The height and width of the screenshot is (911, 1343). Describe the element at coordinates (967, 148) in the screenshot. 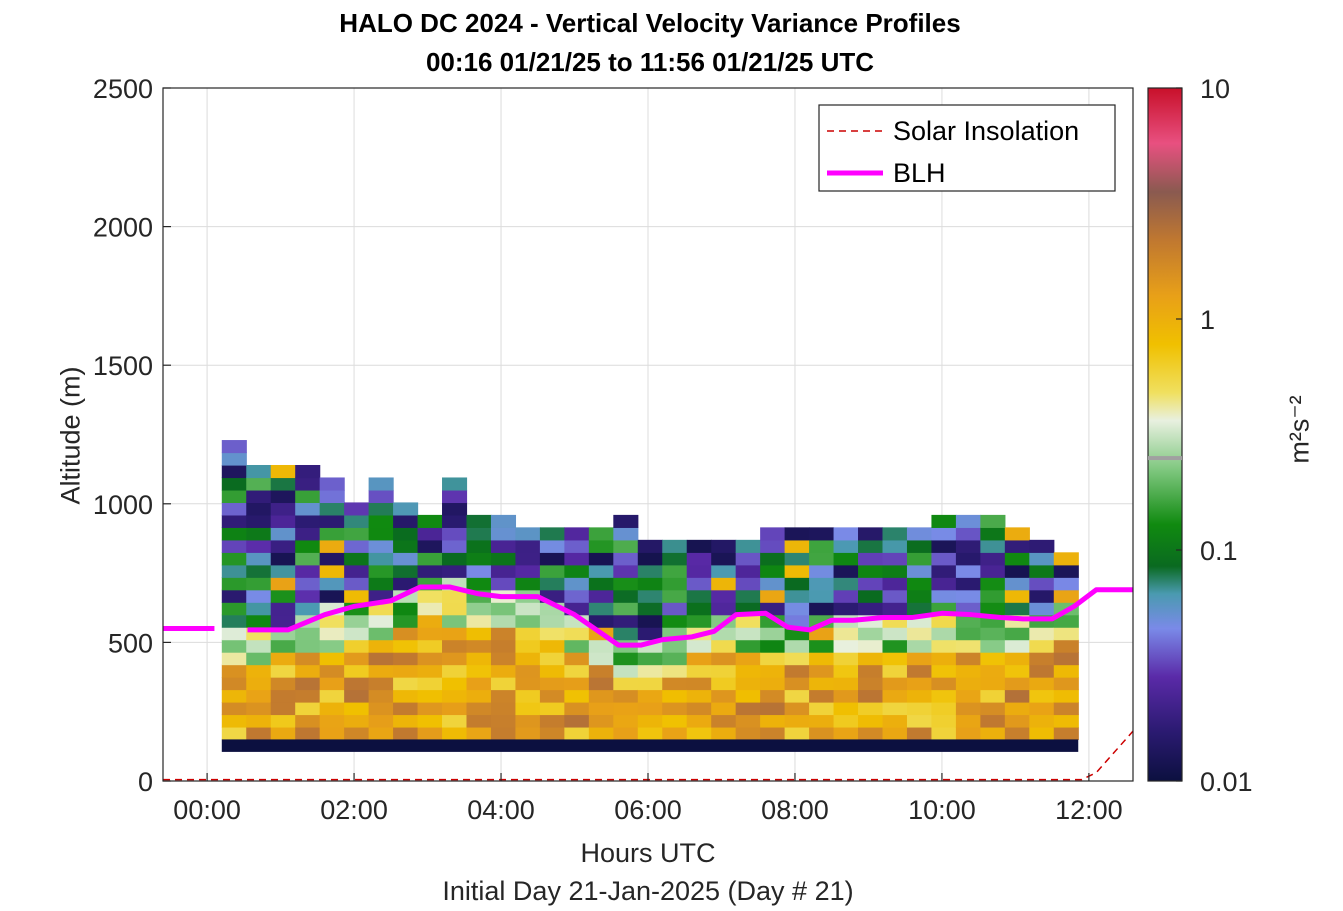

I see `legend: Solar Insolation BLH` at that location.